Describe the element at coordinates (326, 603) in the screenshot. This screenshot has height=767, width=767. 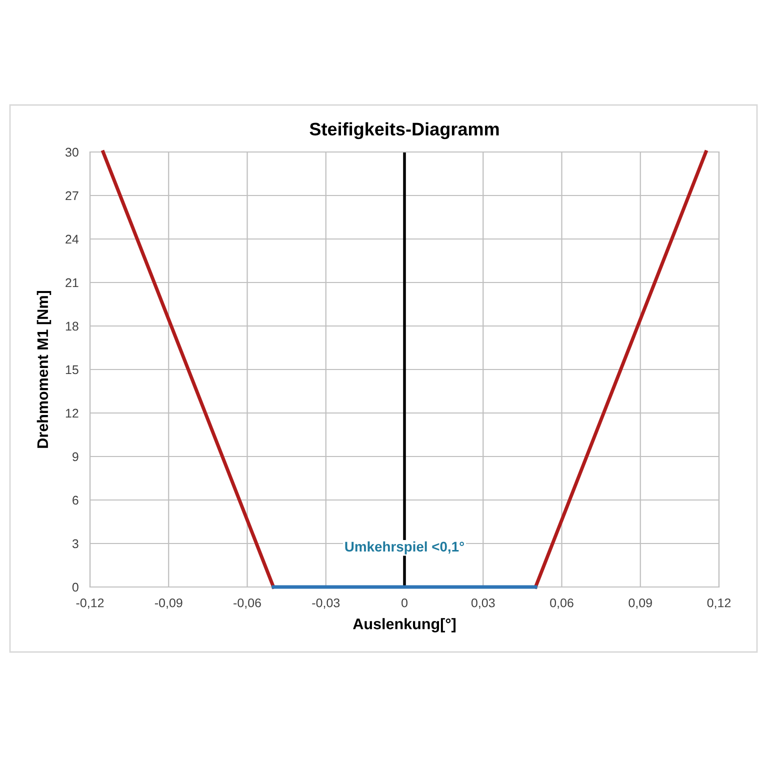
I see `x-tick-label: -0,03` at that location.